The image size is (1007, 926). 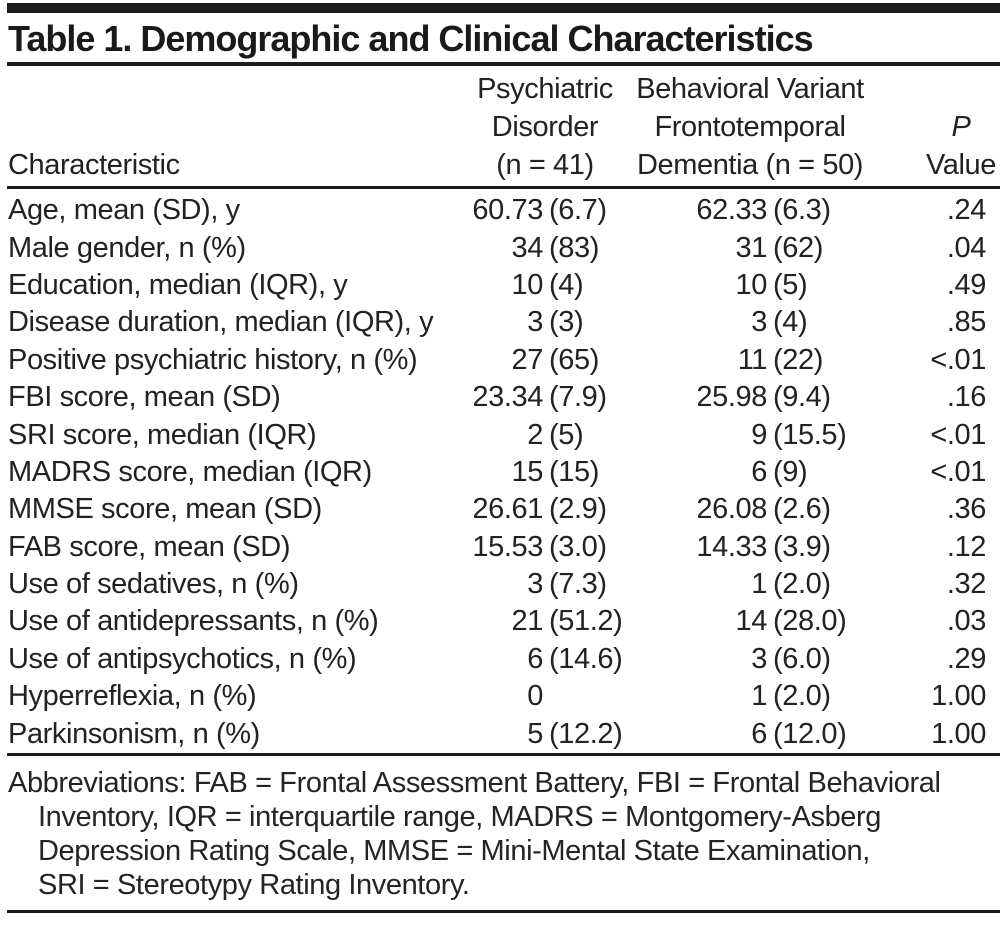 I want to click on group2-cell: 26.08 (2.6), so click(x=750, y=509).